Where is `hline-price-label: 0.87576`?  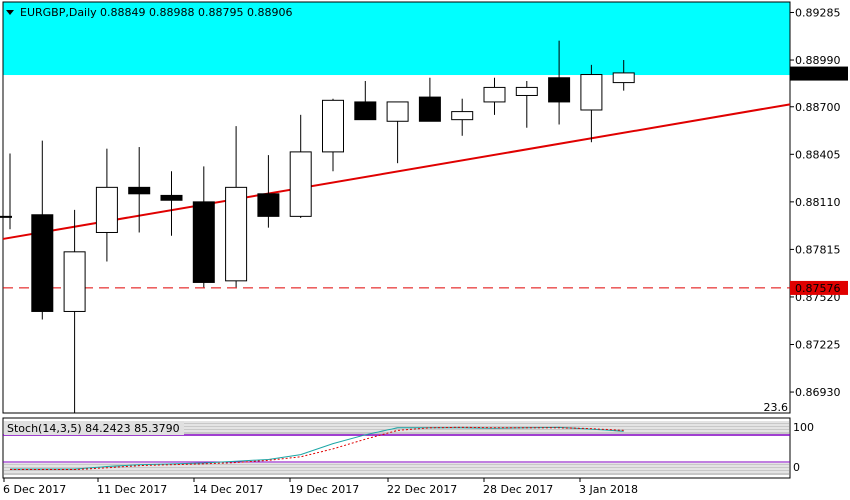 hline-price-label: 0.87576 is located at coordinates (818, 288).